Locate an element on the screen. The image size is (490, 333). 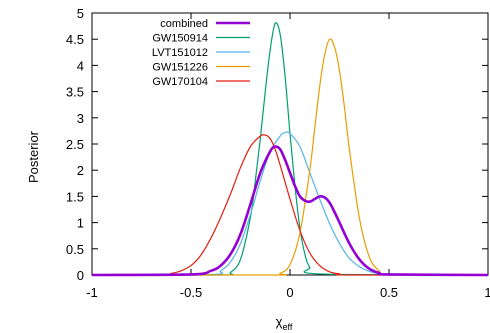
x-tick-label: 0 is located at coordinates (289, 292).